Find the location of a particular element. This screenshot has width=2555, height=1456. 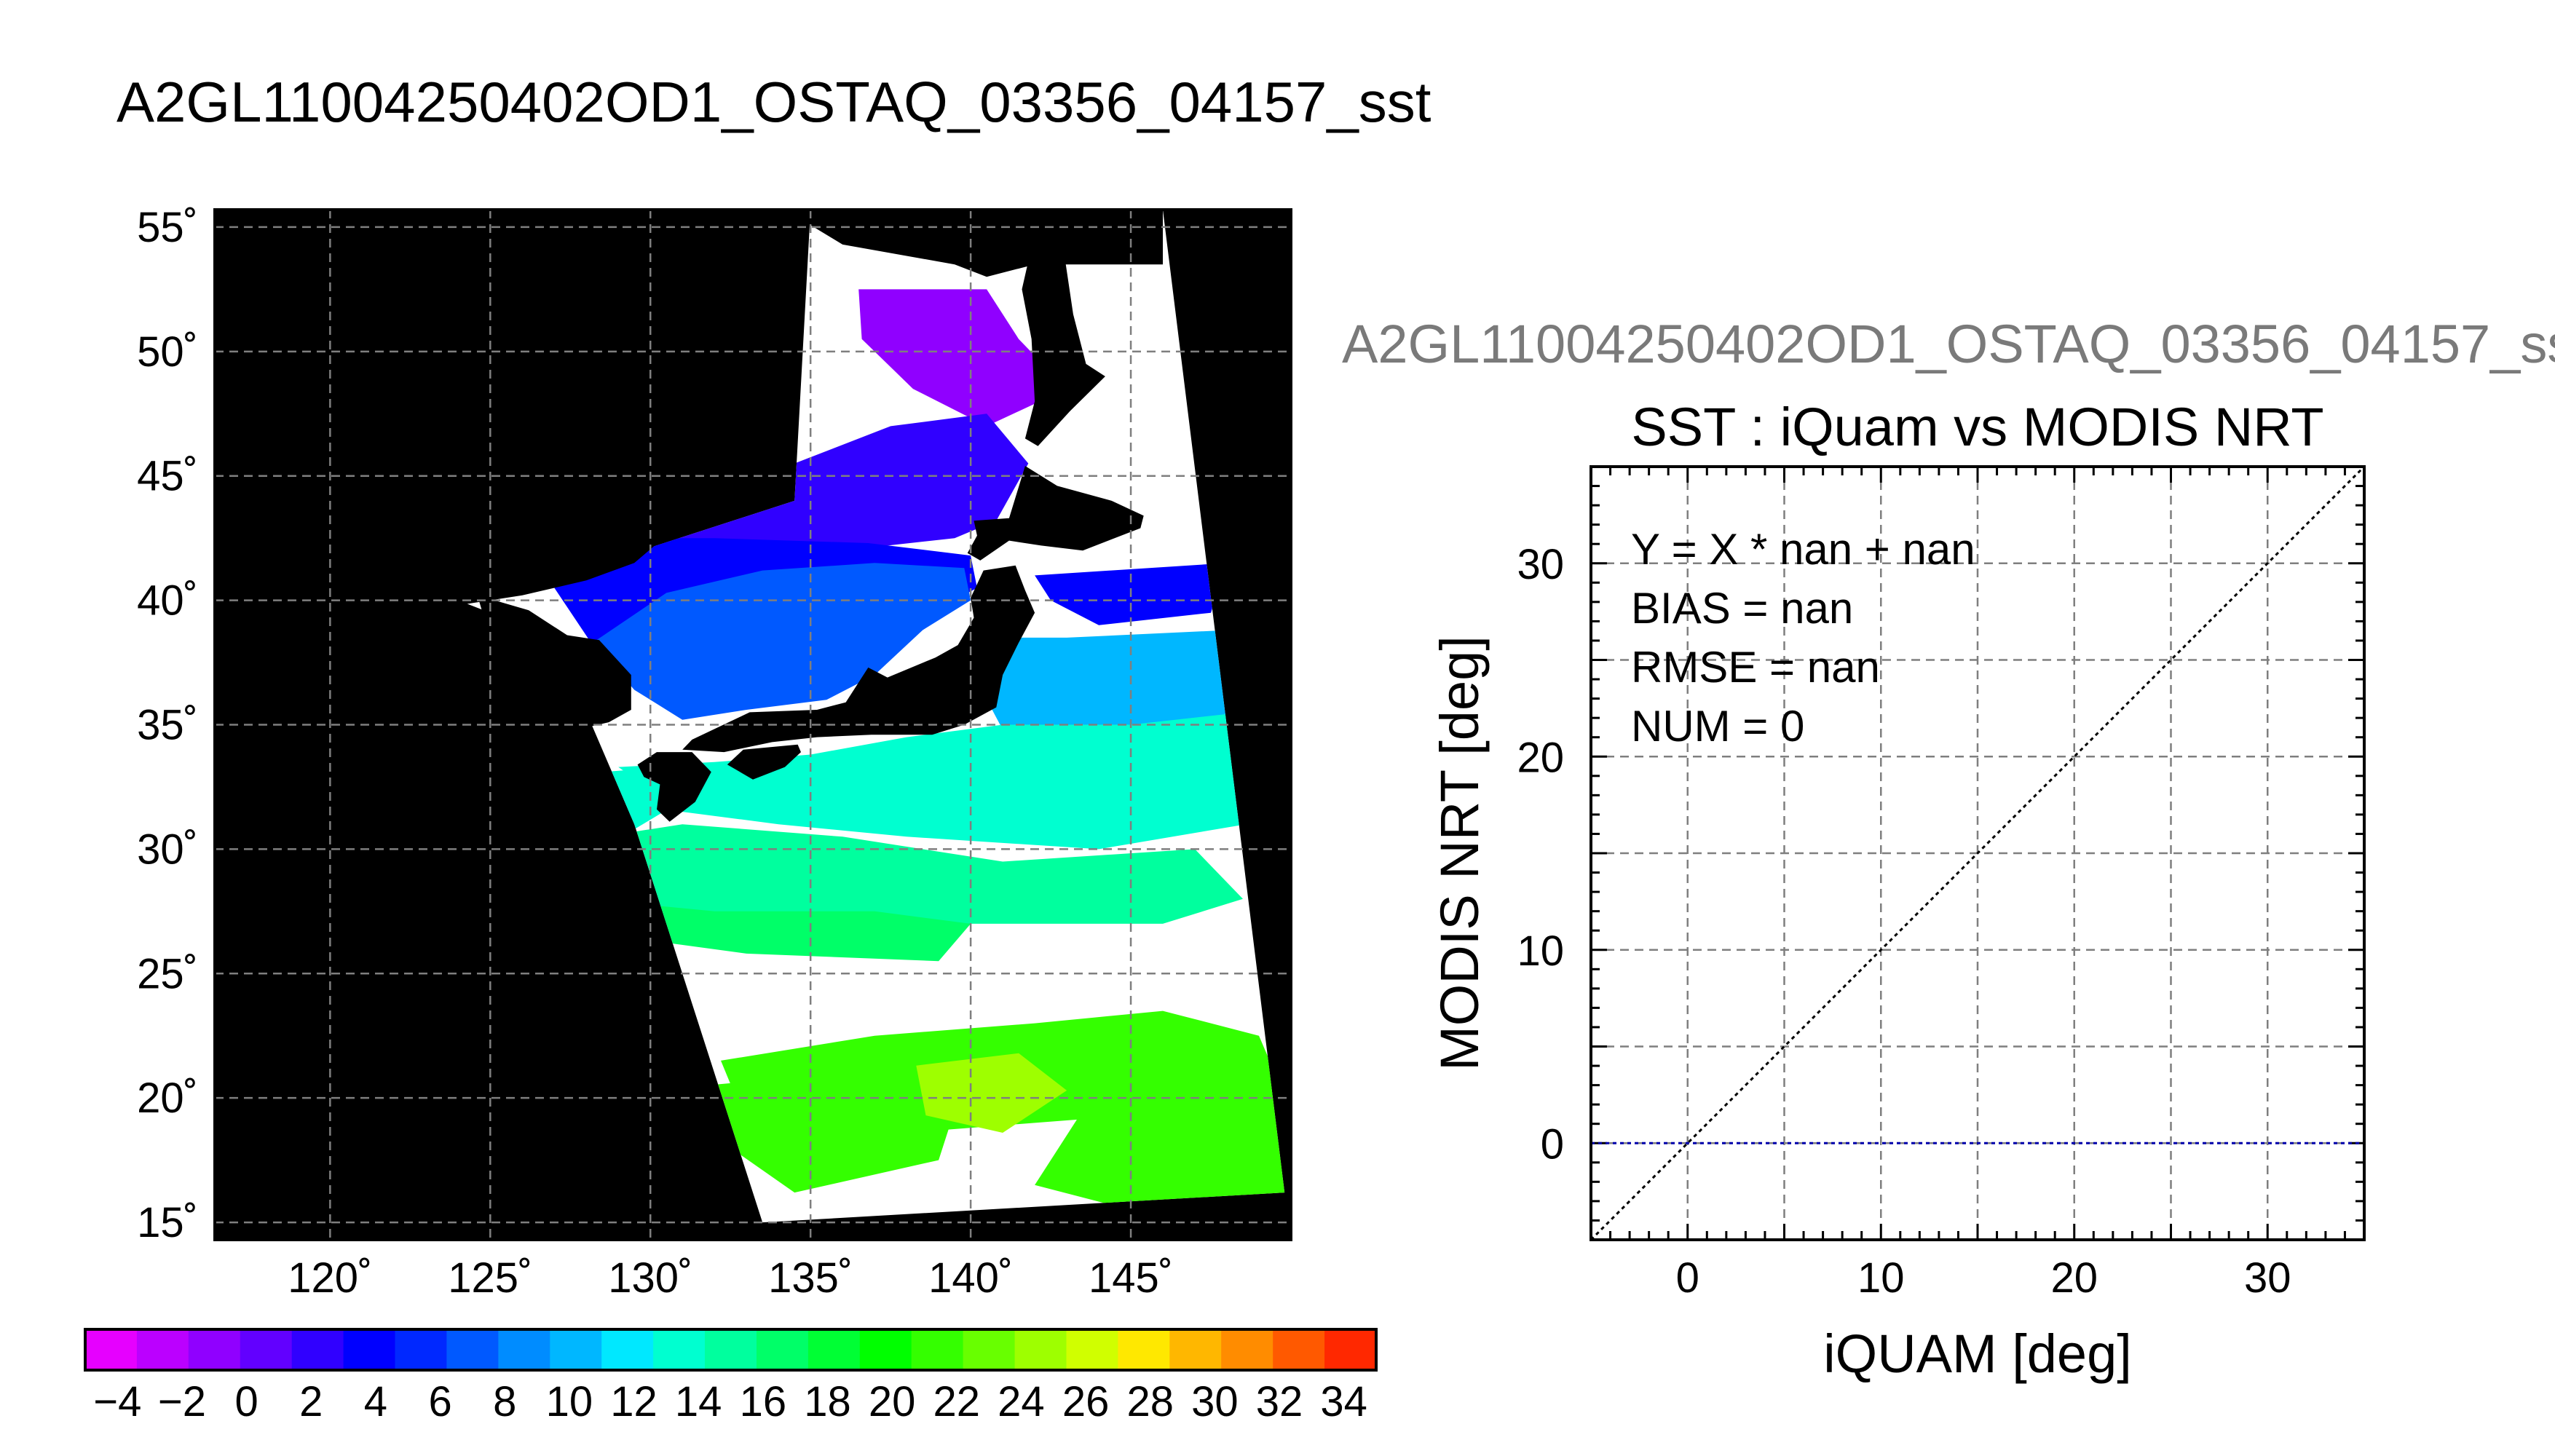

map-ytick-label: 55˚ is located at coordinates (167, 227).